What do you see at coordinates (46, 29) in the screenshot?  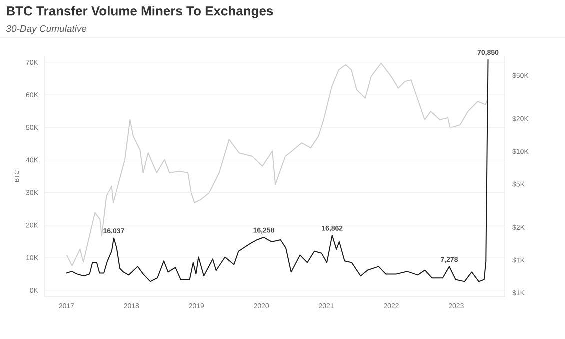 I see `chart-subtitle: 30-Day Cumulative` at bounding box center [46, 29].